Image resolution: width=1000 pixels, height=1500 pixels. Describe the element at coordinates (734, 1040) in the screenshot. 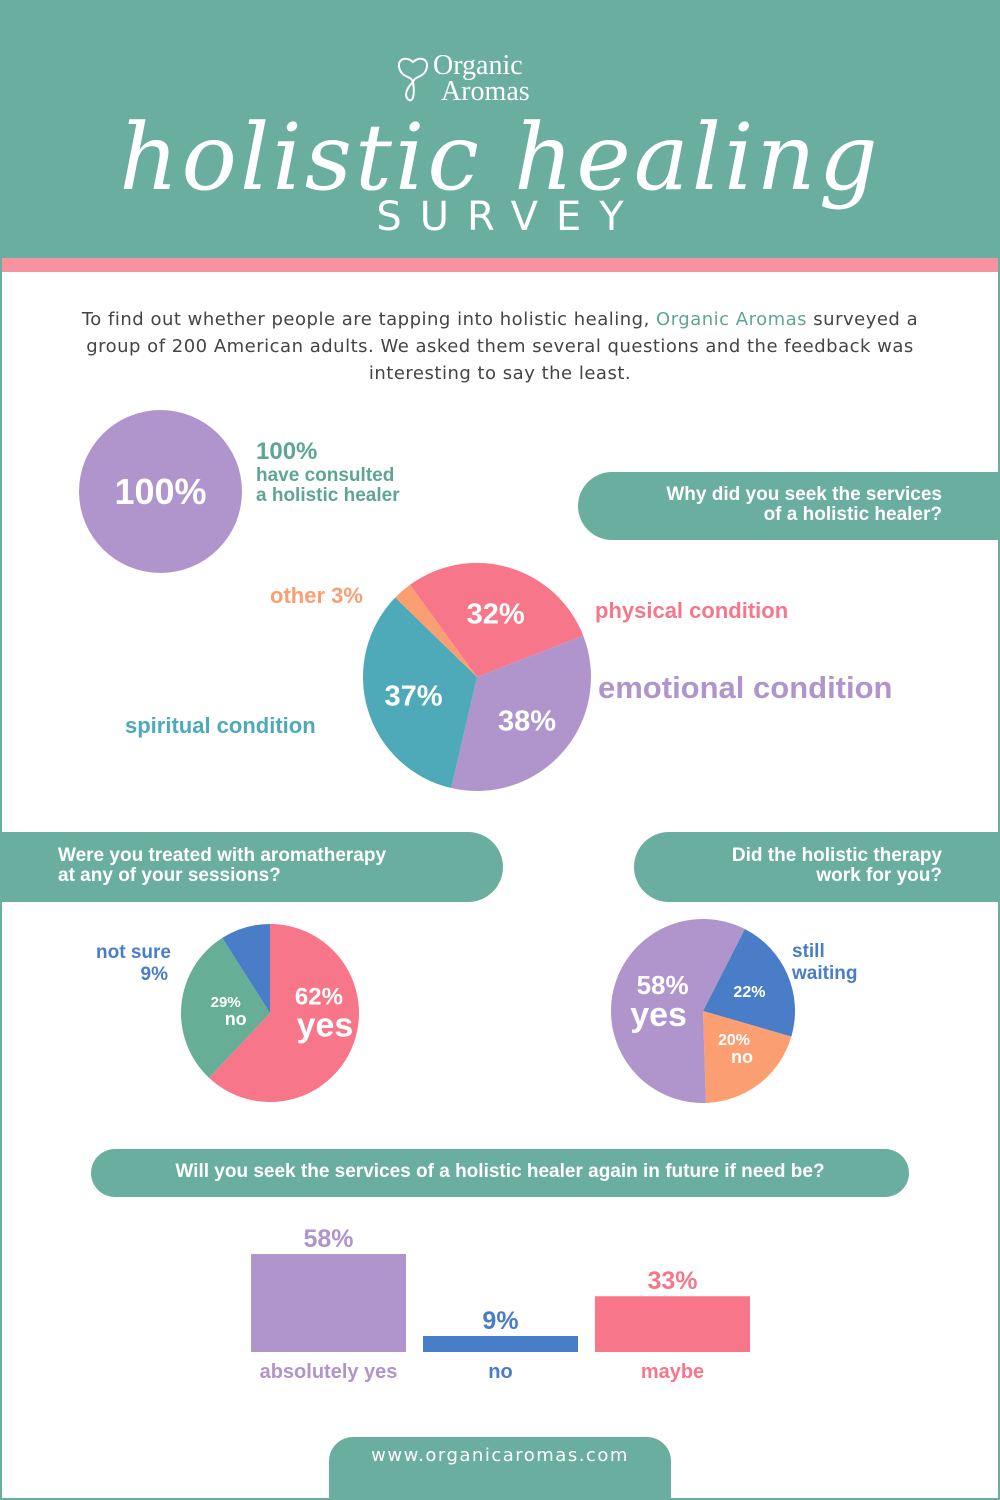

I see `pie3-value-no: 20%` at that location.